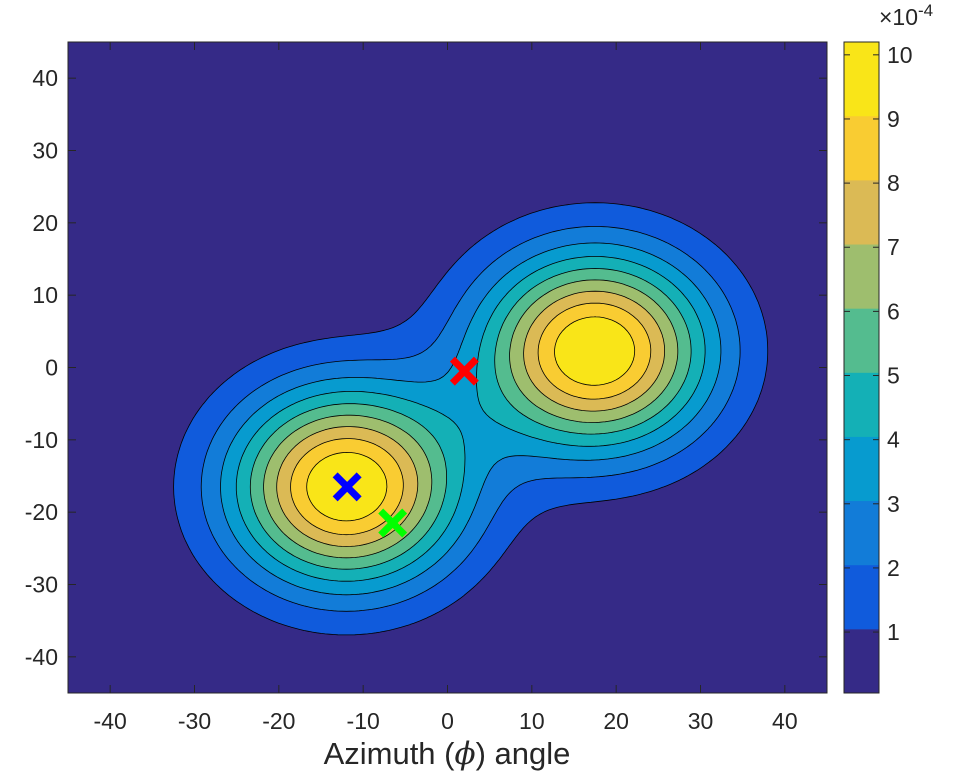  I want to click on y-tick-label: 30, so click(45, 151).